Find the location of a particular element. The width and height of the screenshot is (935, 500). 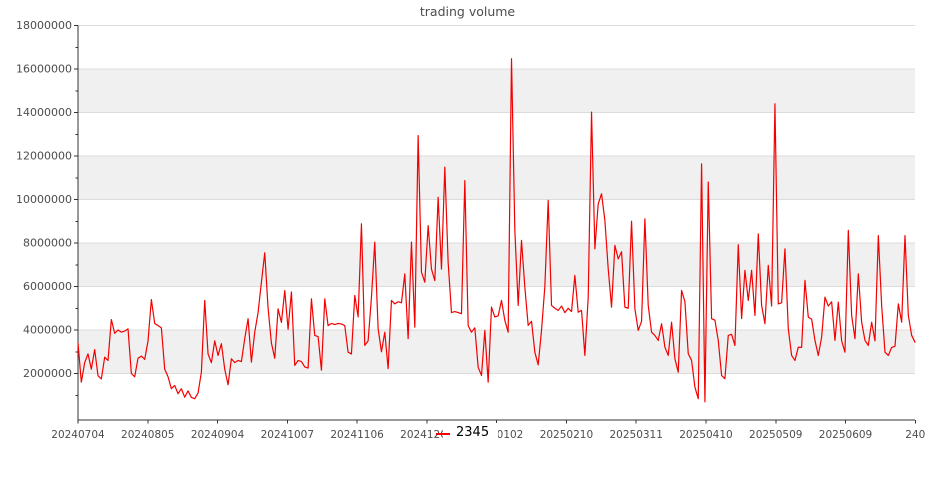

x-tick-label: 20240805 is located at coordinates (147, 435).